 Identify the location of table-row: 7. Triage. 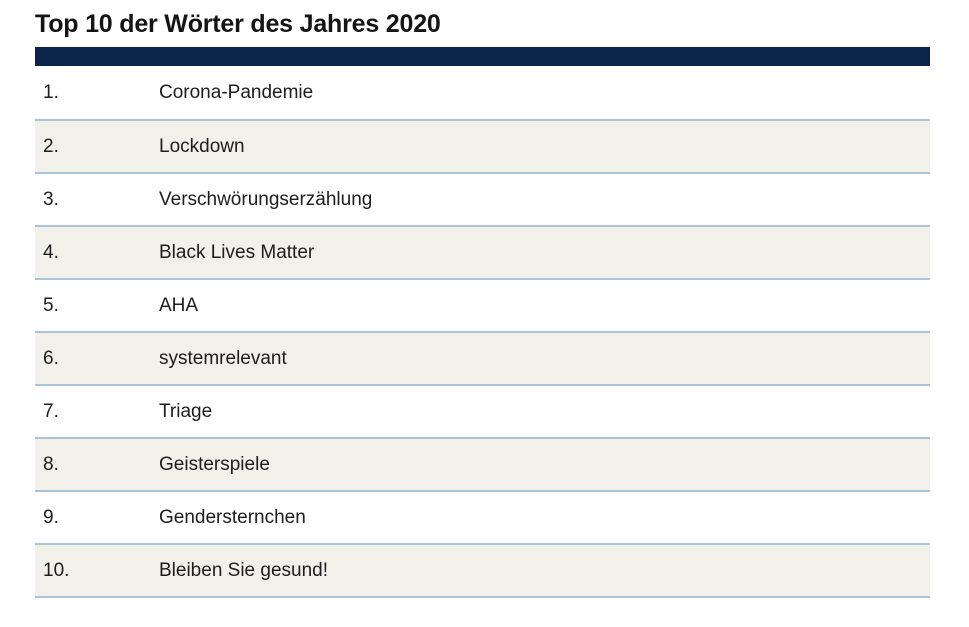
(482, 410).